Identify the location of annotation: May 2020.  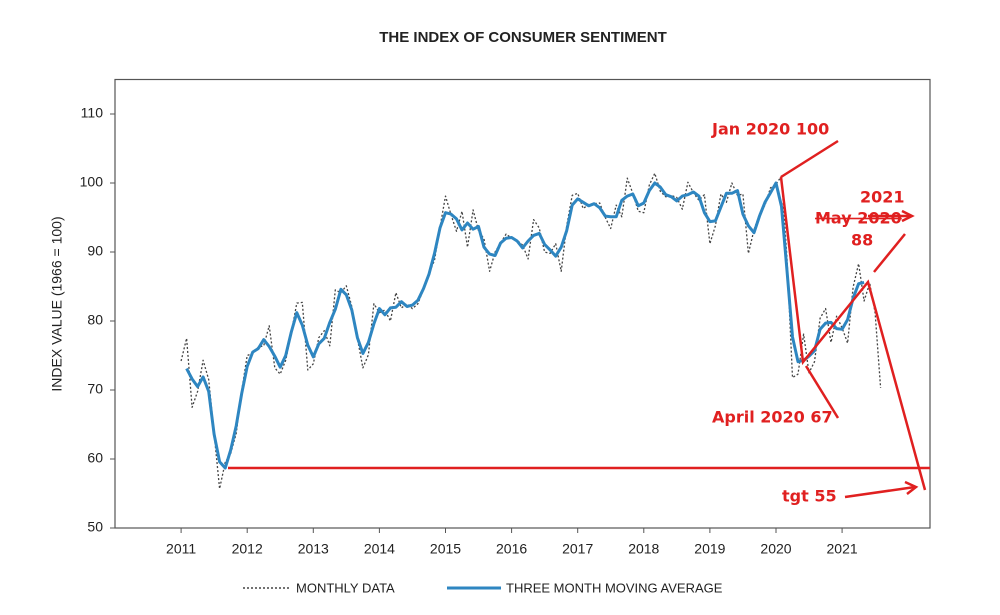
(858, 218).